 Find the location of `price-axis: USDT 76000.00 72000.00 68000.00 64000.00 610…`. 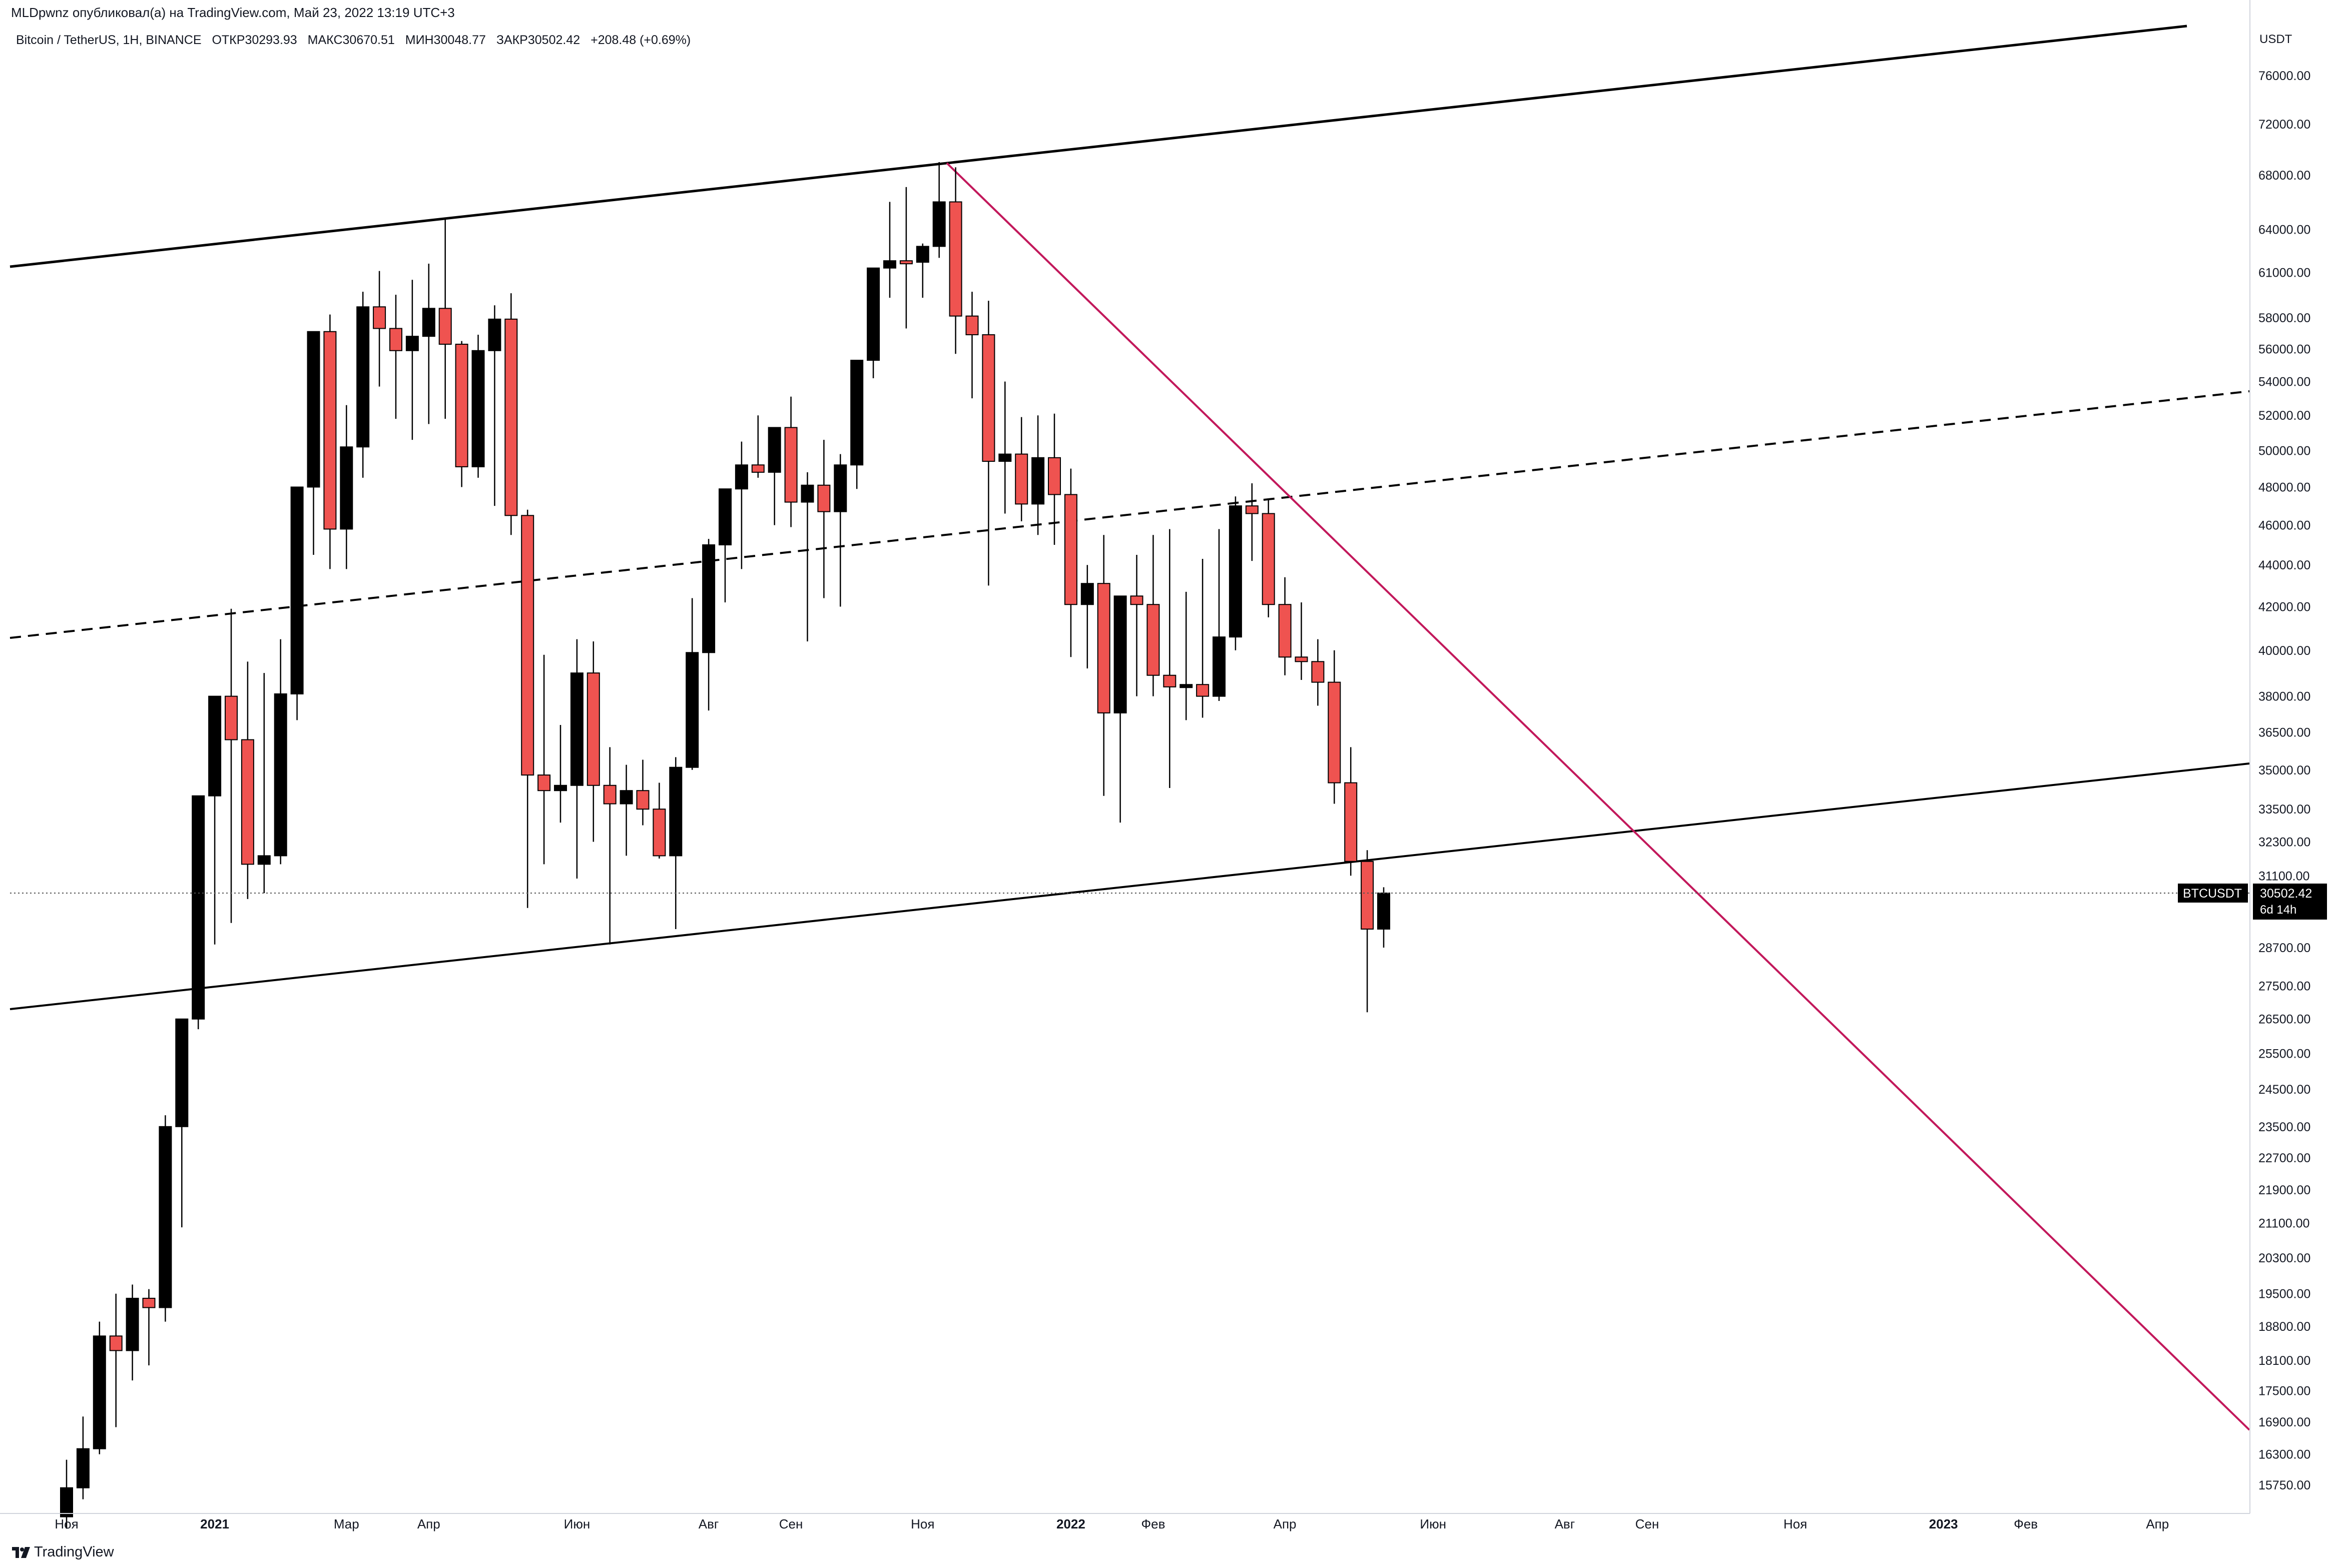

price-axis: USDT 76000.00 72000.00 68000.00 64000.00 610… is located at coordinates (2279, 756).